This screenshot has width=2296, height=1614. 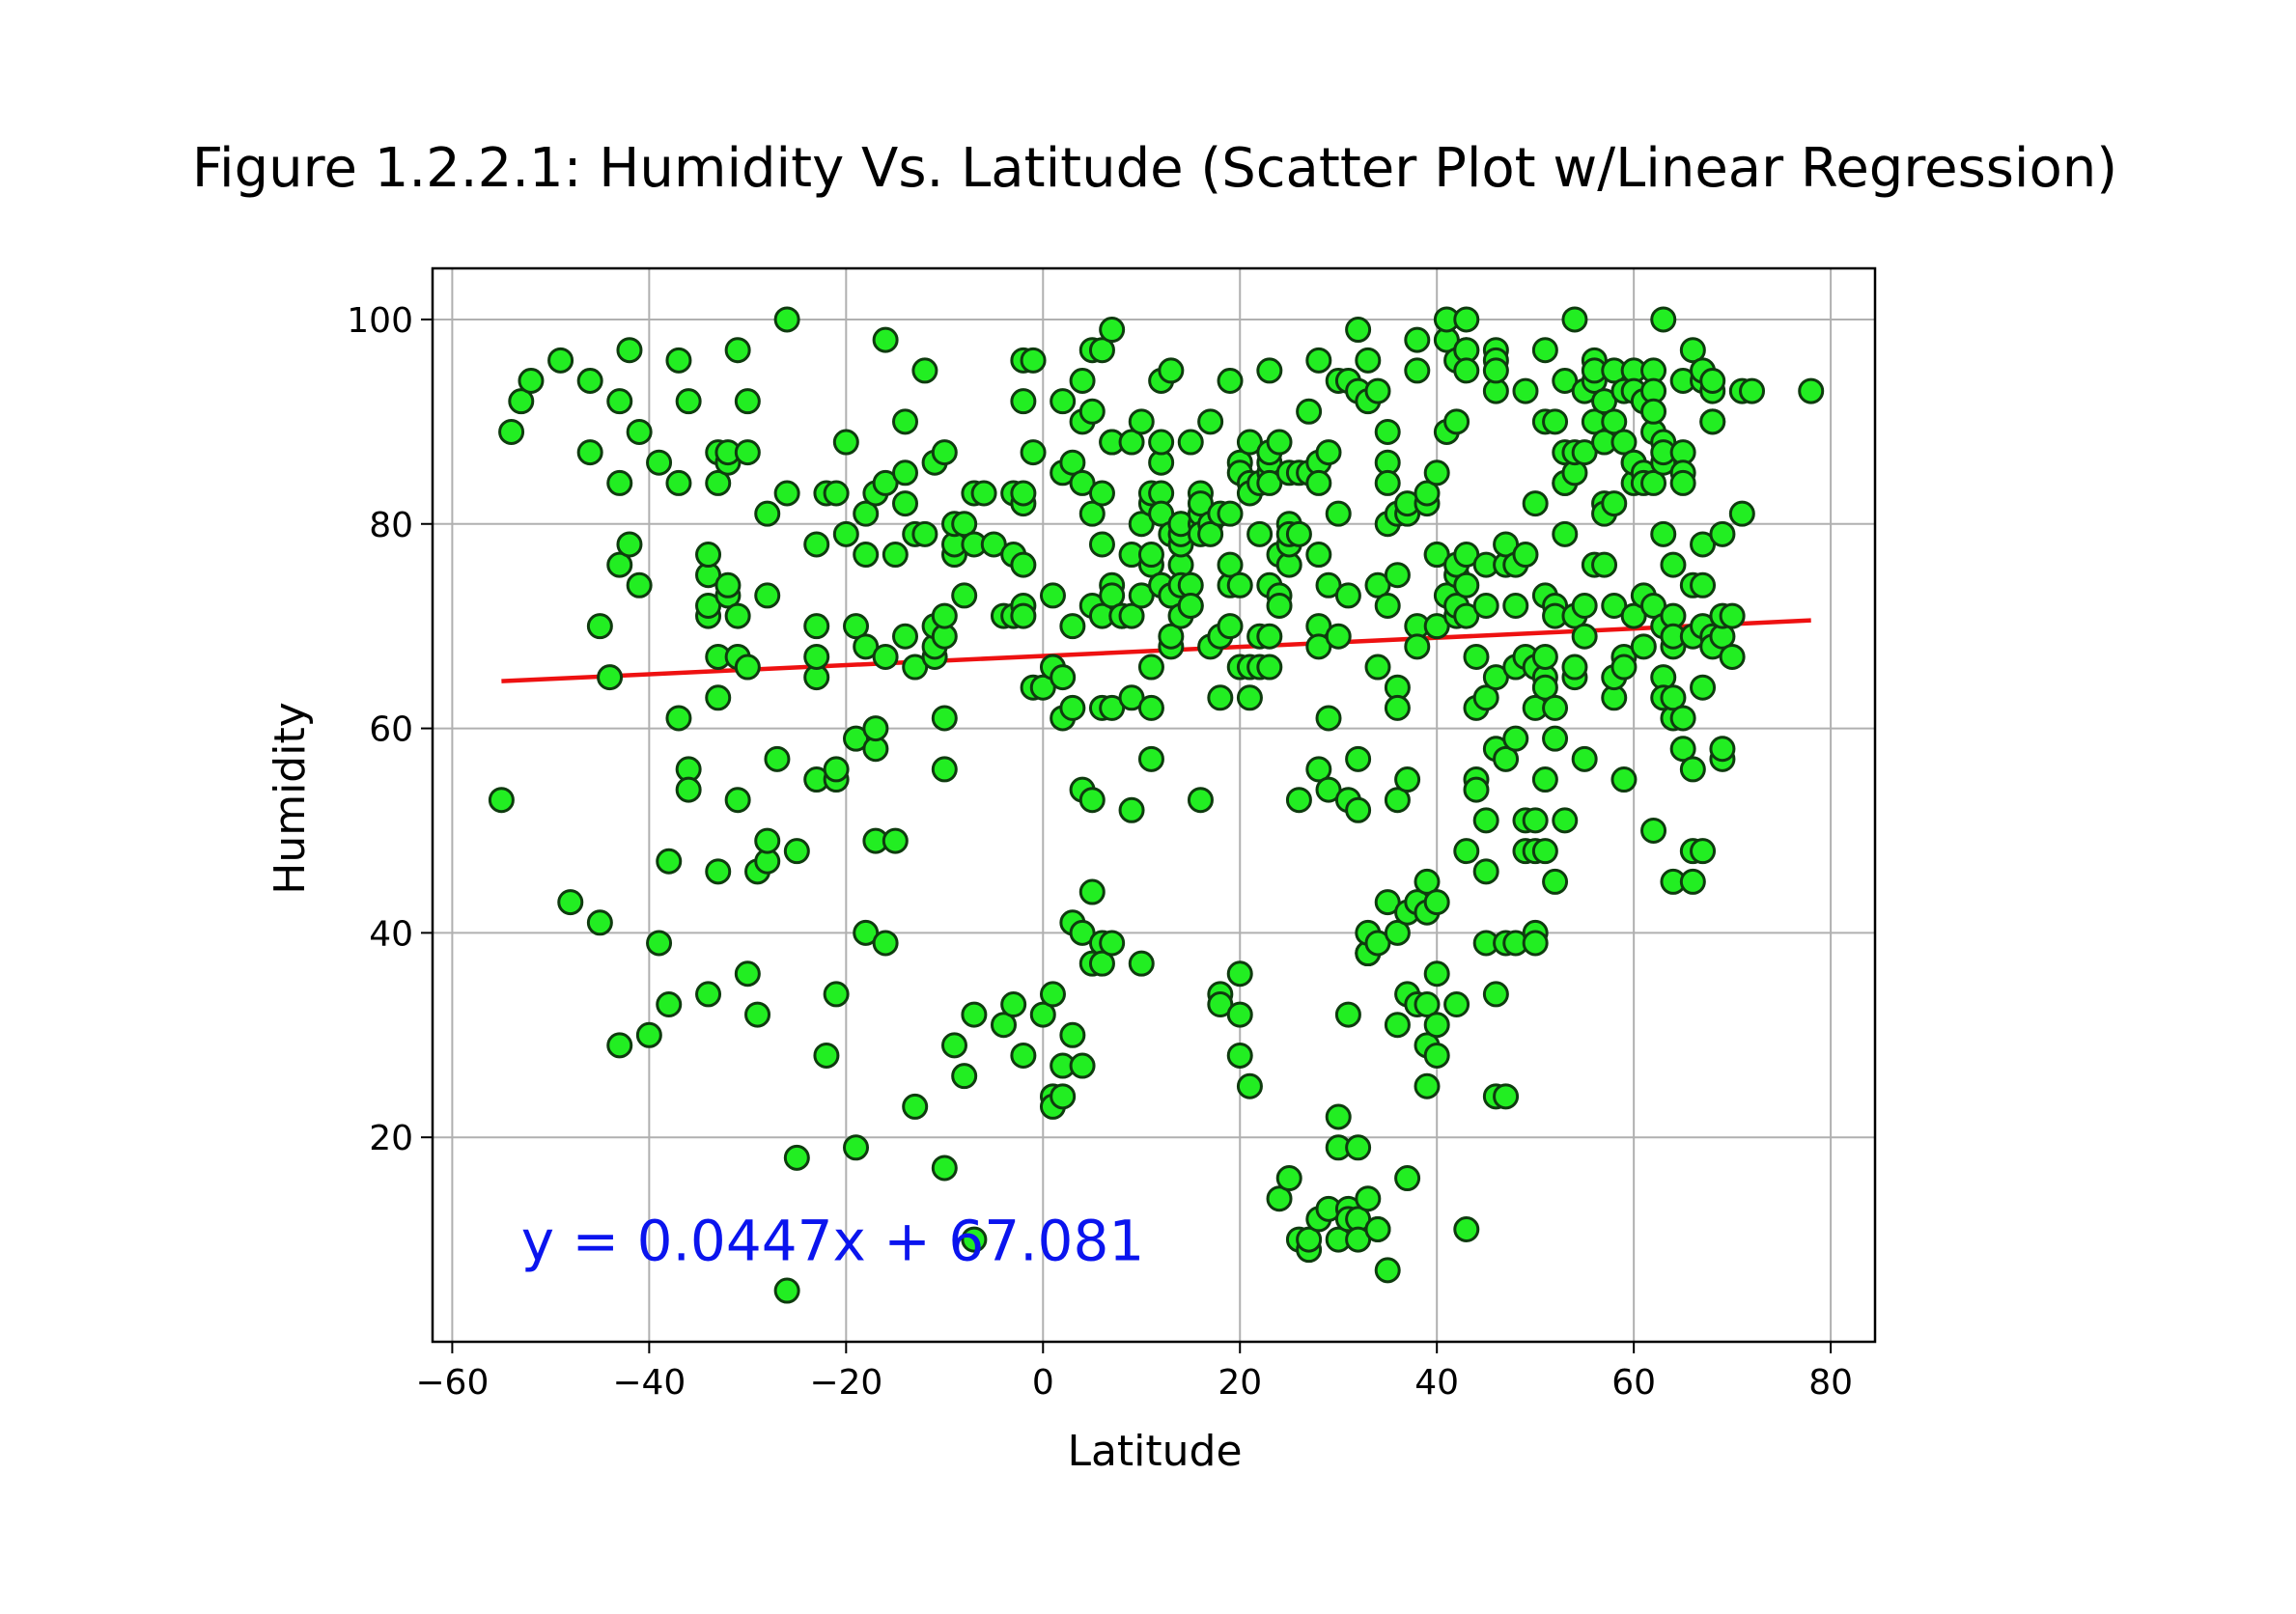 What do you see at coordinates (649, 1383) in the screenshot?
I see `x-tick-label: −40` at bounding box center [649, 1383].